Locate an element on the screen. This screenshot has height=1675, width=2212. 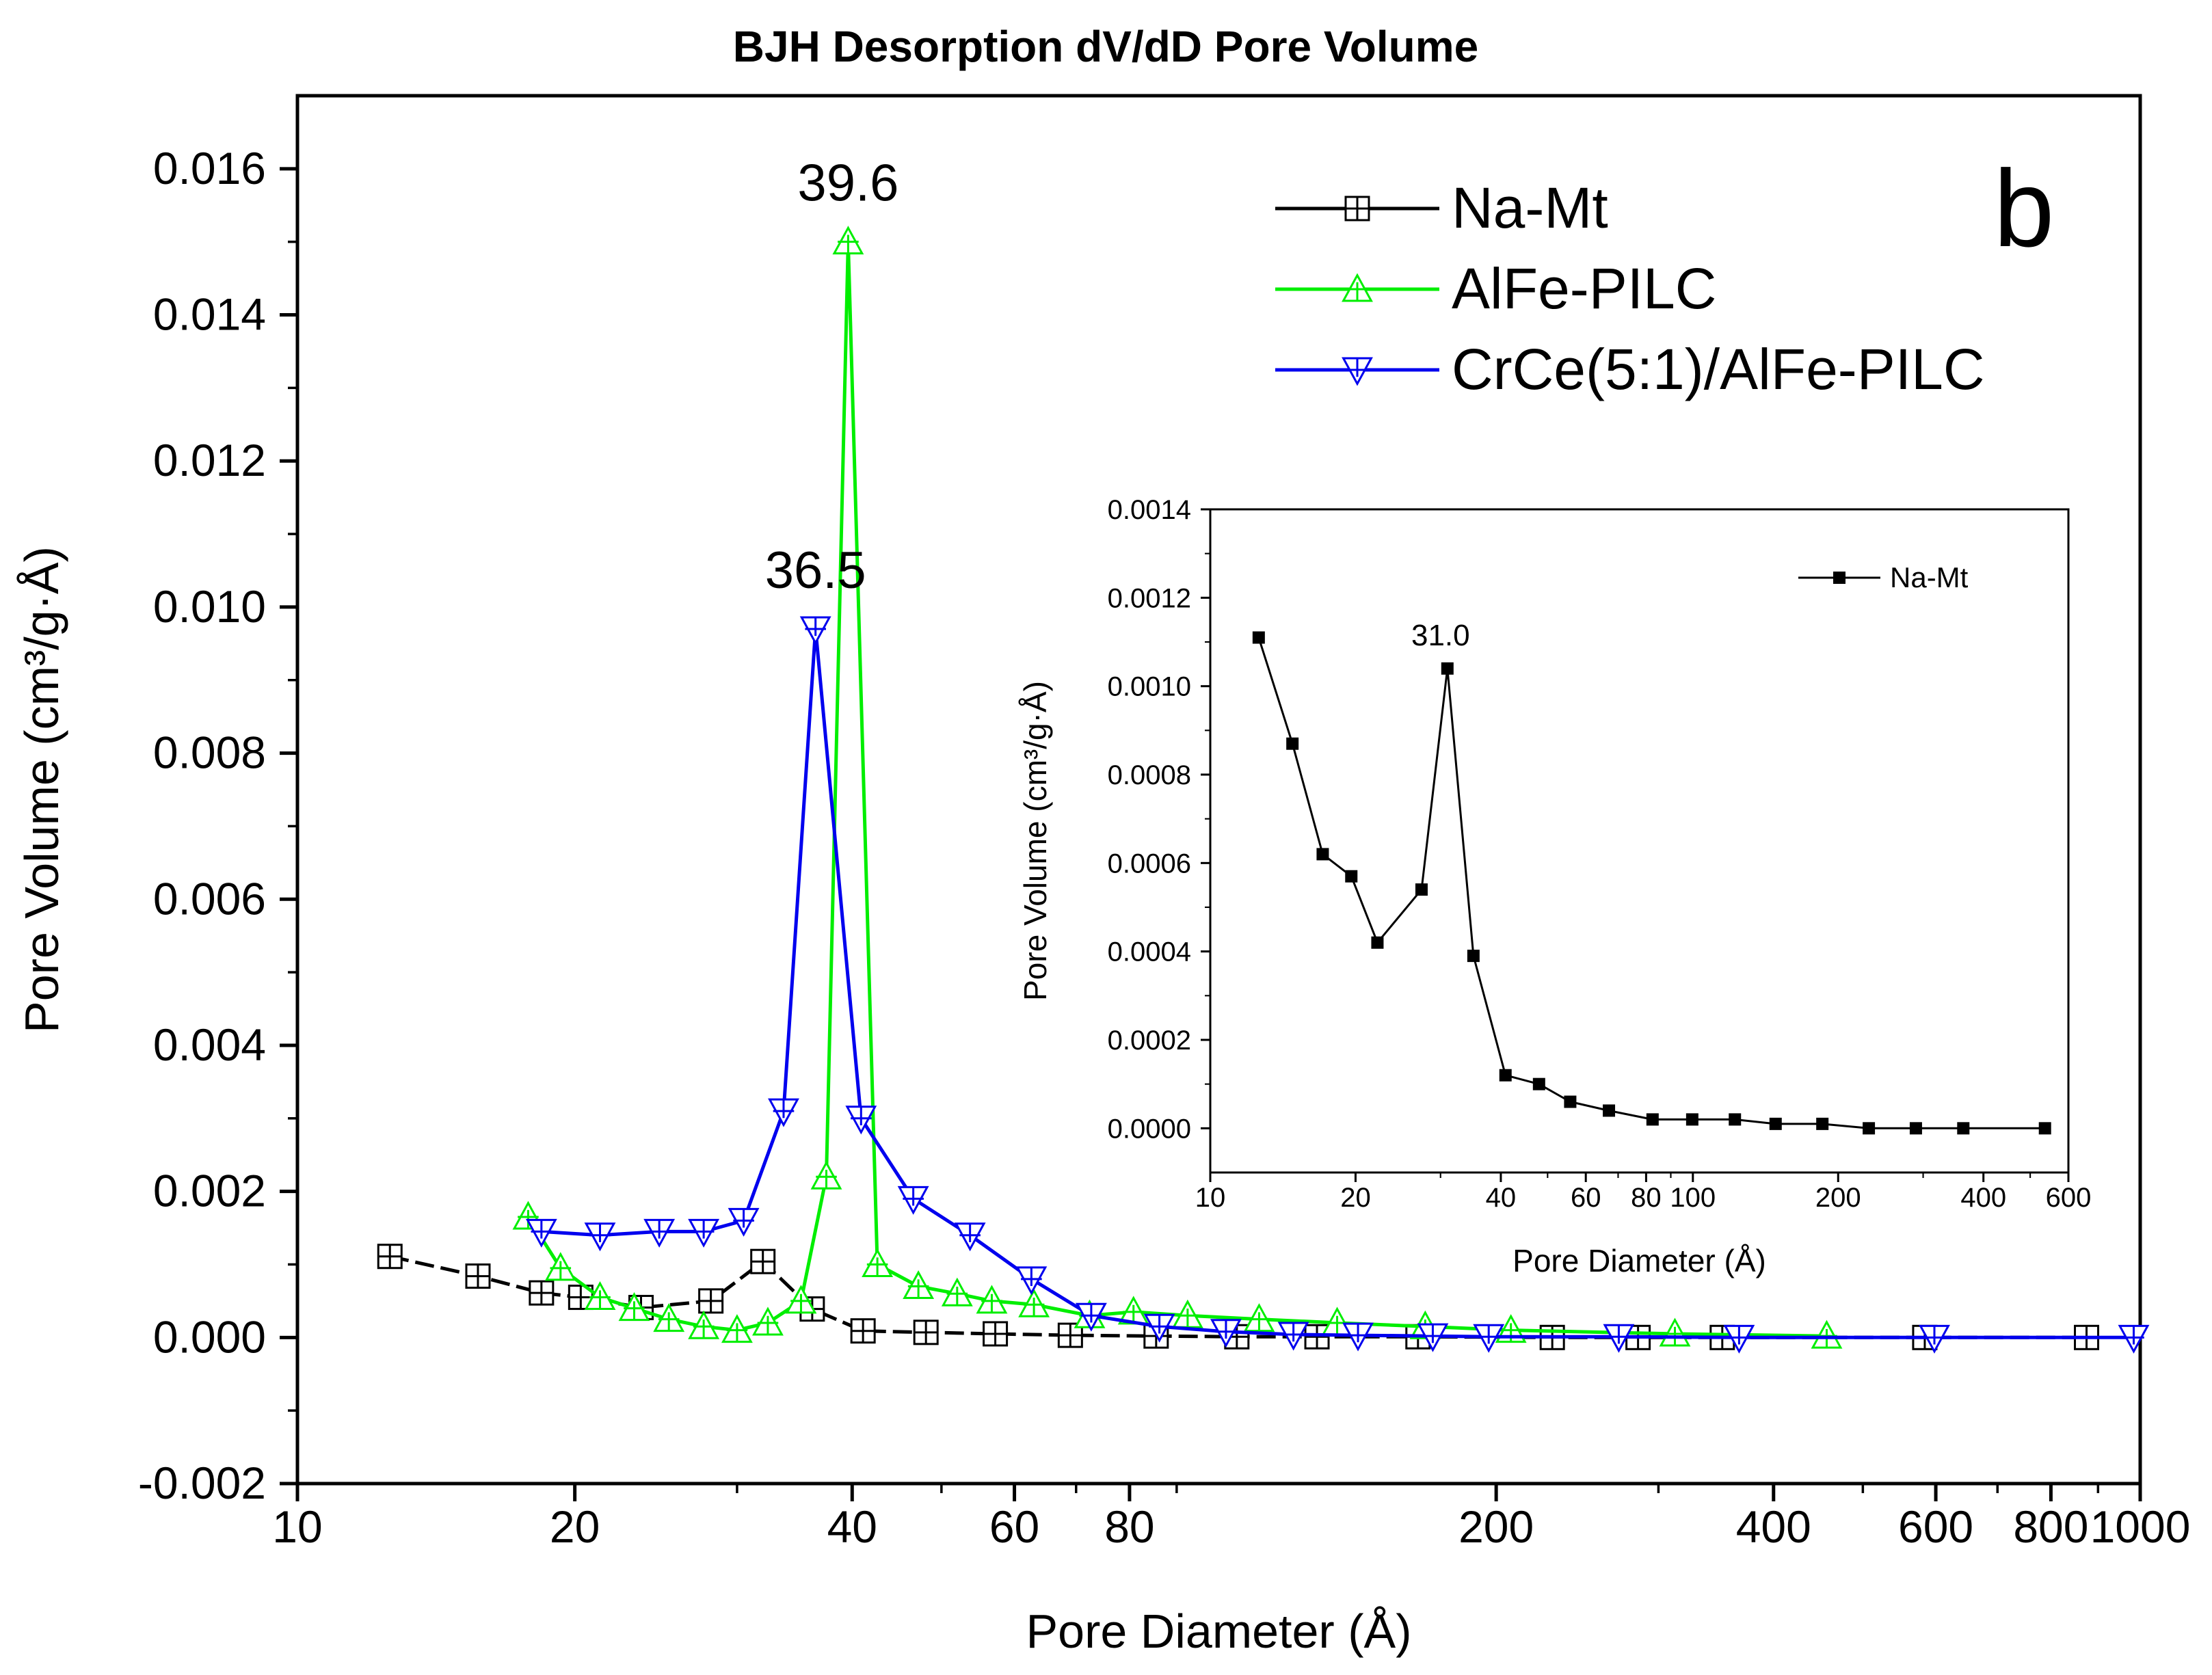
main-legend-label-0: Na-Mt is located at coordinates (1530, 208).